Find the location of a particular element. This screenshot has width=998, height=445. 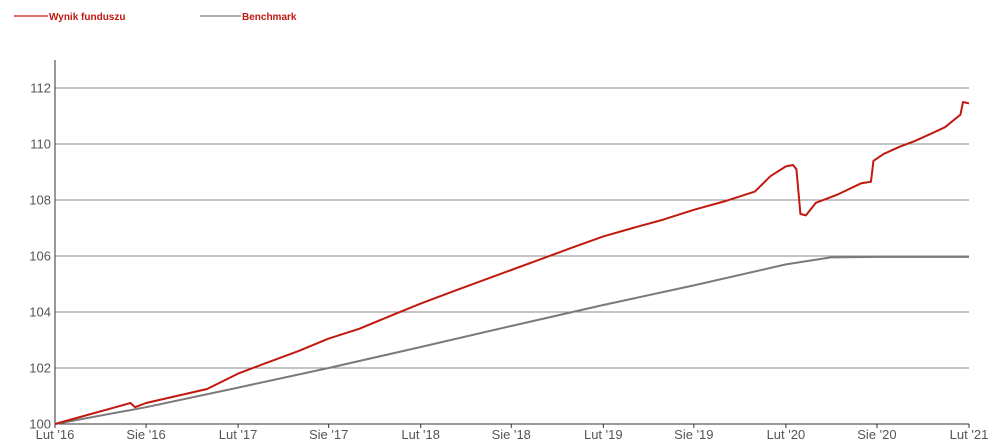

legend-label-fund: Wynik funduszu is located at coordinates (87, 17).